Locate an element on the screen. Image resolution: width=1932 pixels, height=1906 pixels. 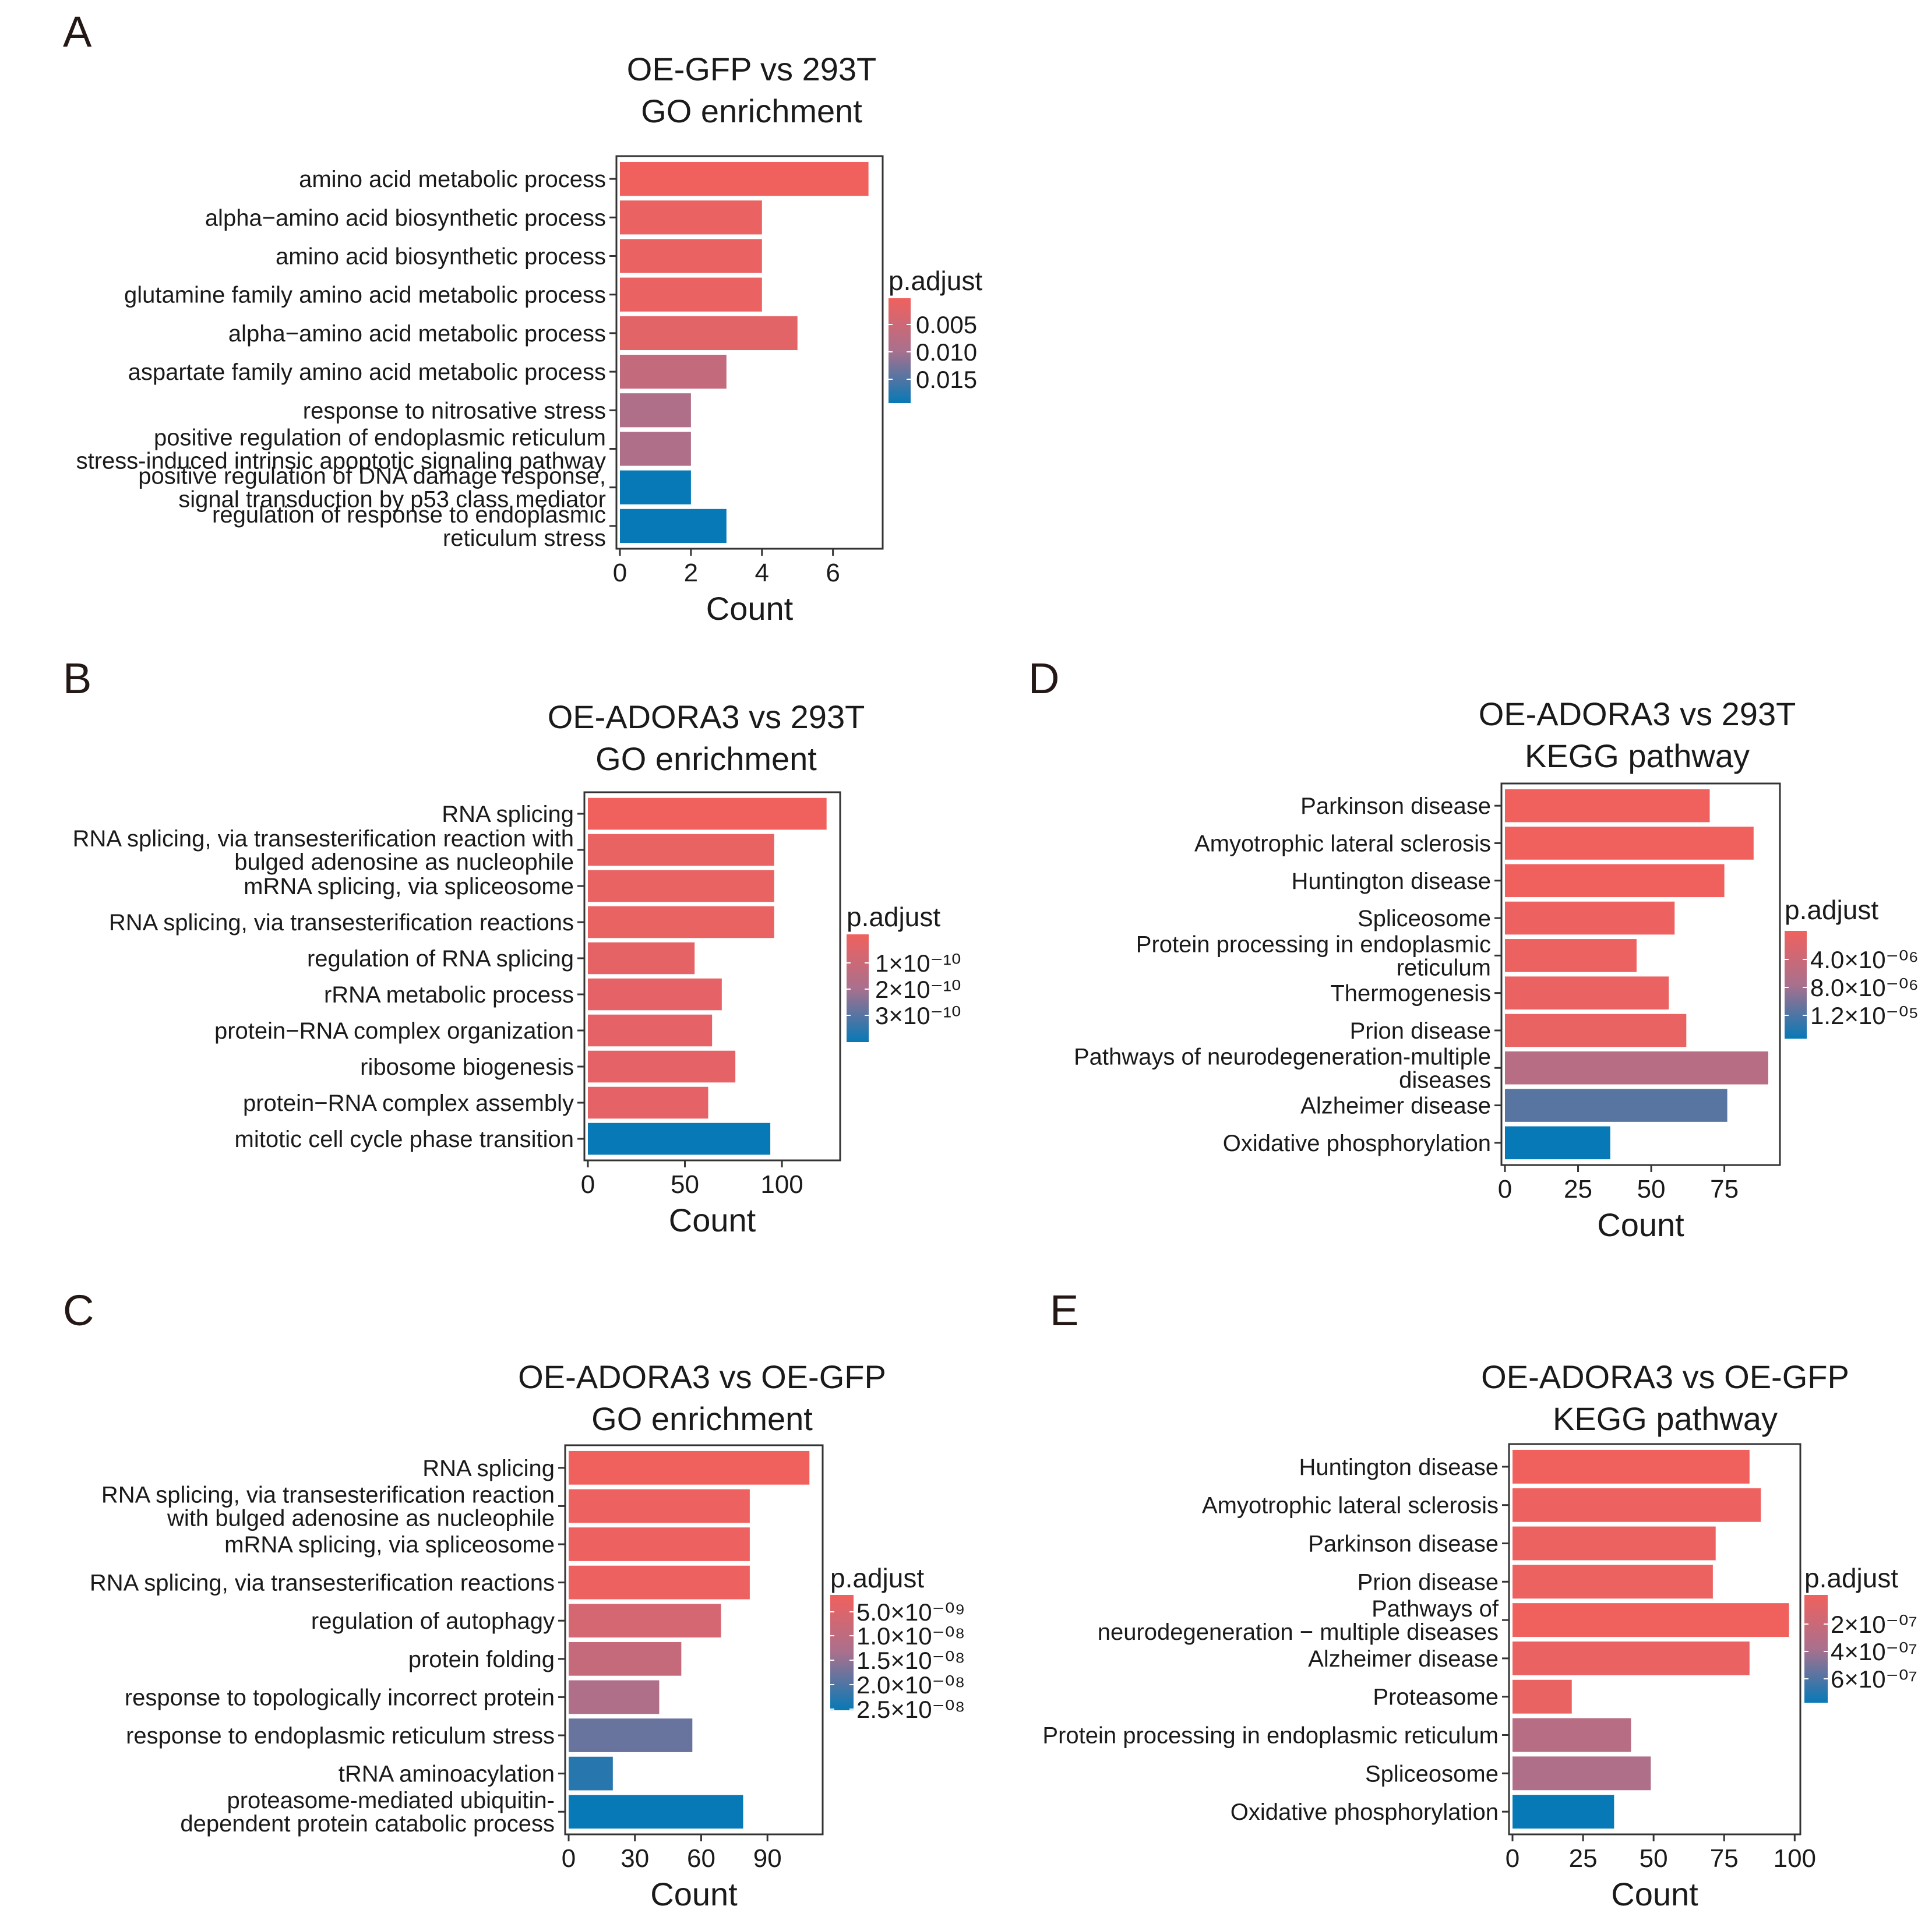
legend-tick-label: 6×10⁻⁰⁷ is located at coordinates (1874, 1679).